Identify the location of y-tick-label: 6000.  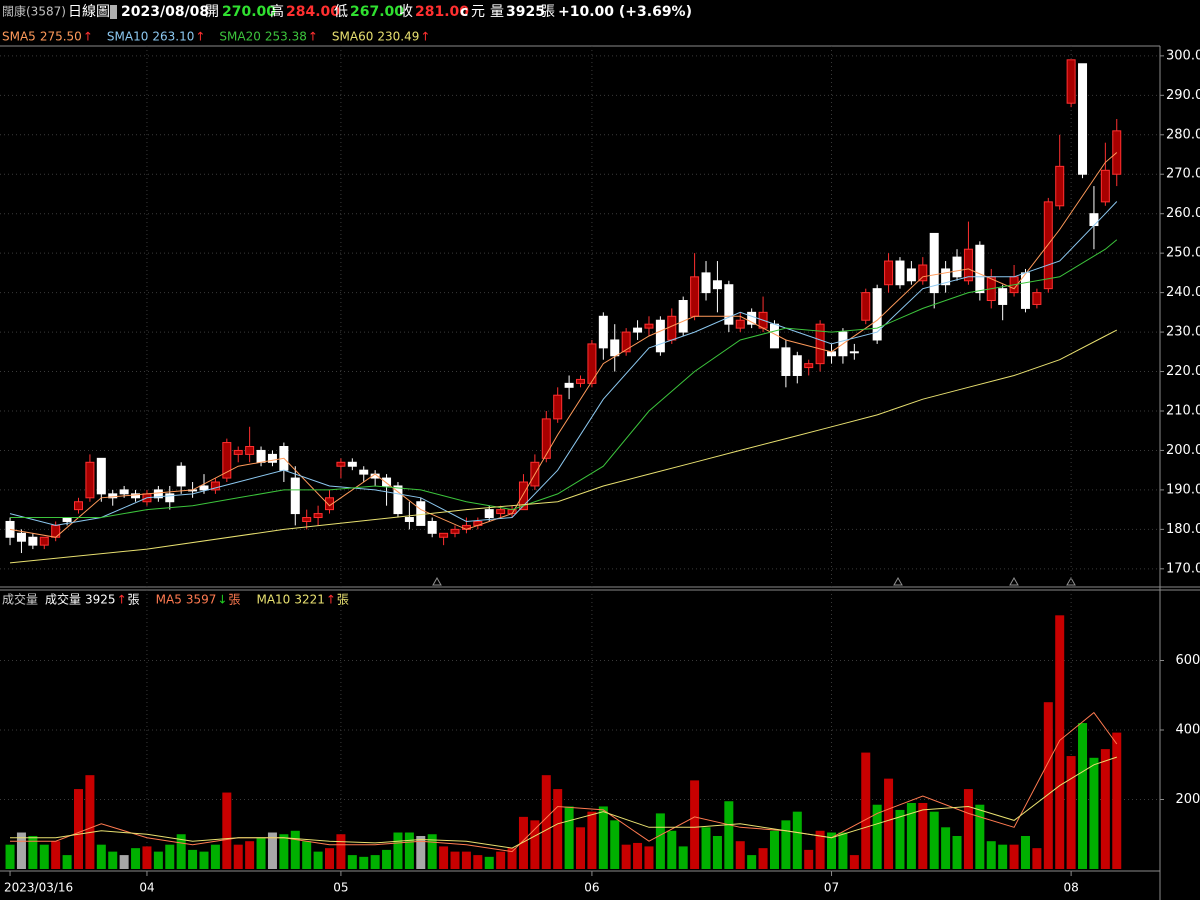
(1187, 660).